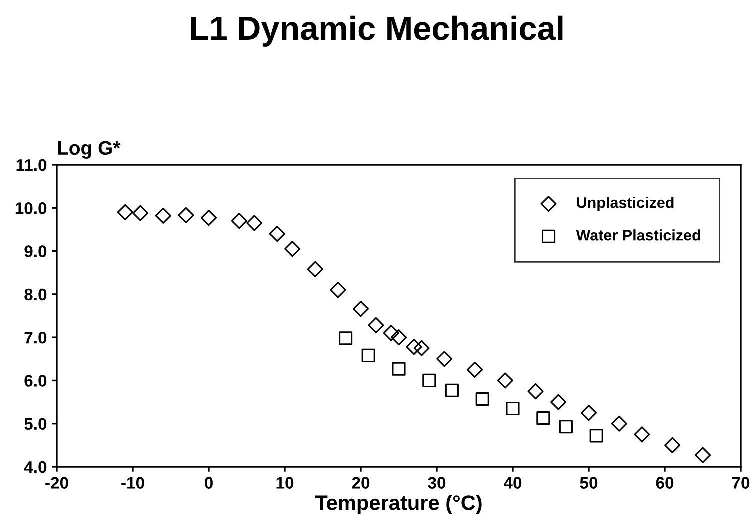 Image resolution: width=754 pixels, height=529 pixels. I want to click on x-tick-label: 70, so click(741, 483).